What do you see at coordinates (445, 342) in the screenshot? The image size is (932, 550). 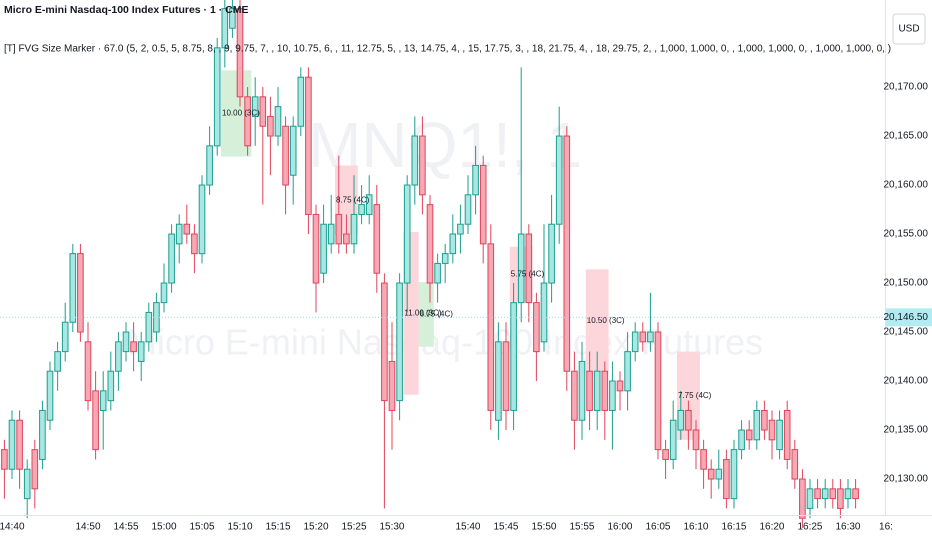 I see `watermark-description: Micro E-mini Nasdaq-100 Index Futures` at bounding box center [445, 342].